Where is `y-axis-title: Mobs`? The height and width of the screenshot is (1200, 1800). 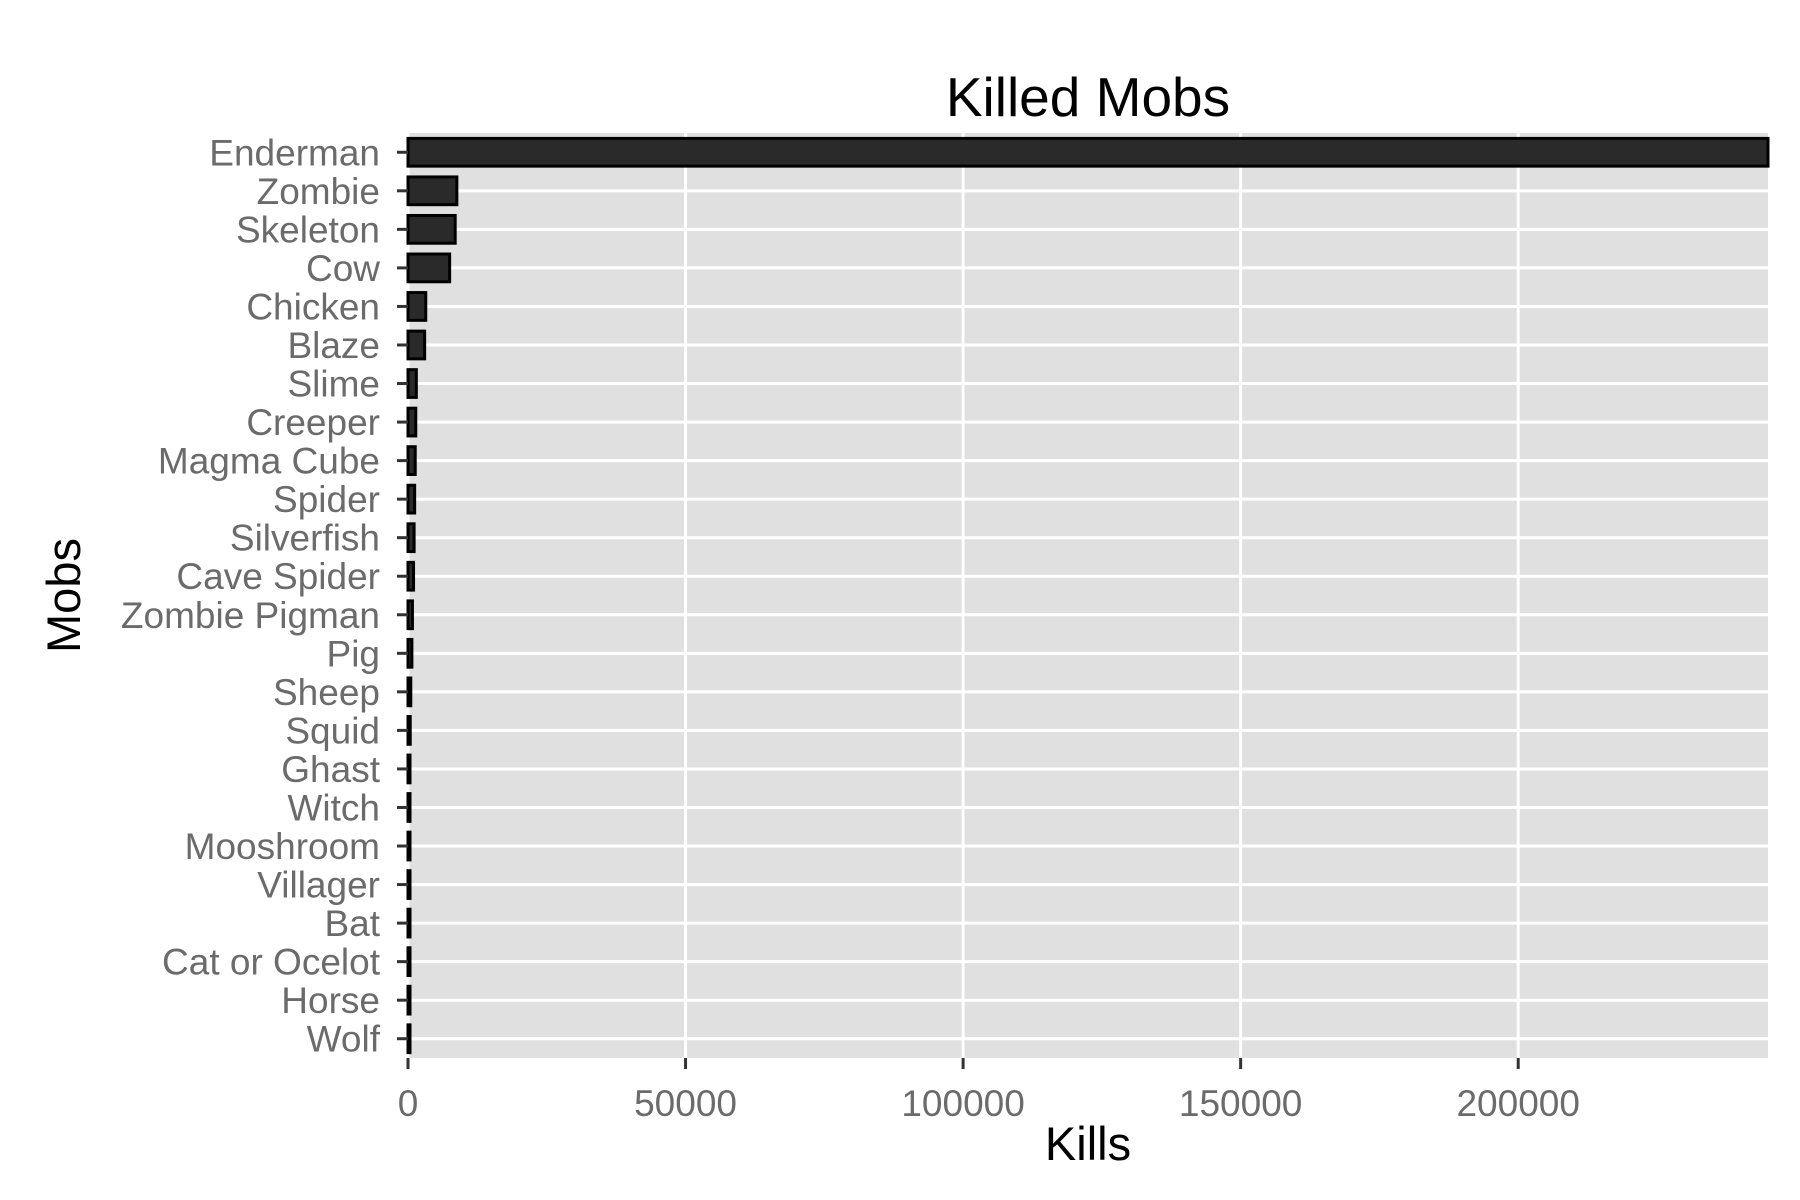 y-axis-title: Mobs is located at coordinates (63, 595).